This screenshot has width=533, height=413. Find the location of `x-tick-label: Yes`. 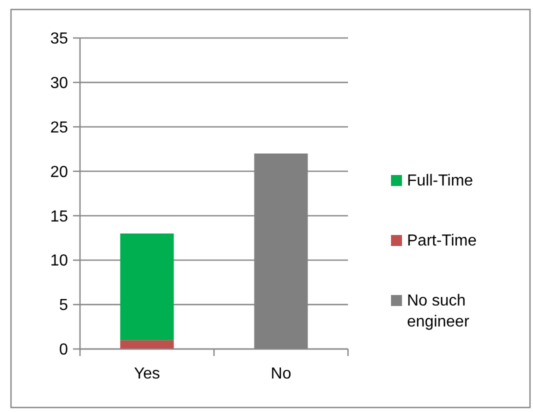

x-tick-label: Yes is located at coordinates (147, 373).